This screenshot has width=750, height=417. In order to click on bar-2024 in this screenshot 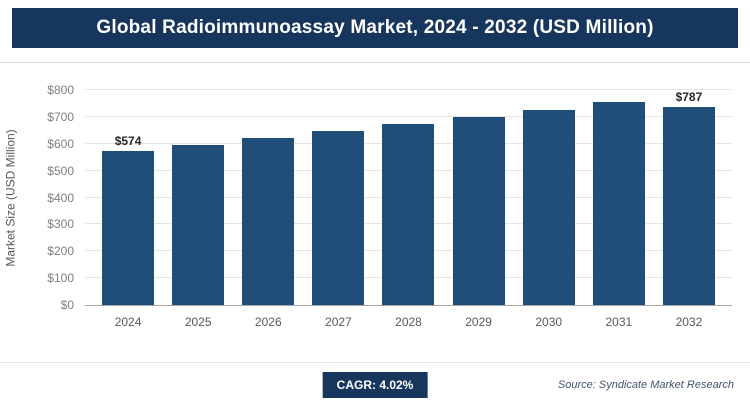, I will do `click(128, 227)`.